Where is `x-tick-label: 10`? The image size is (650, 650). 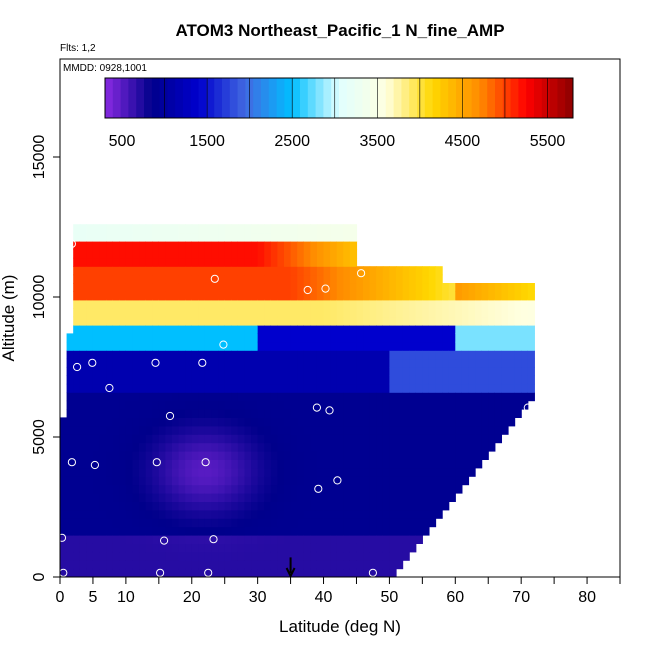 x-tick-label: 10 is located at coordinates (126, 597).